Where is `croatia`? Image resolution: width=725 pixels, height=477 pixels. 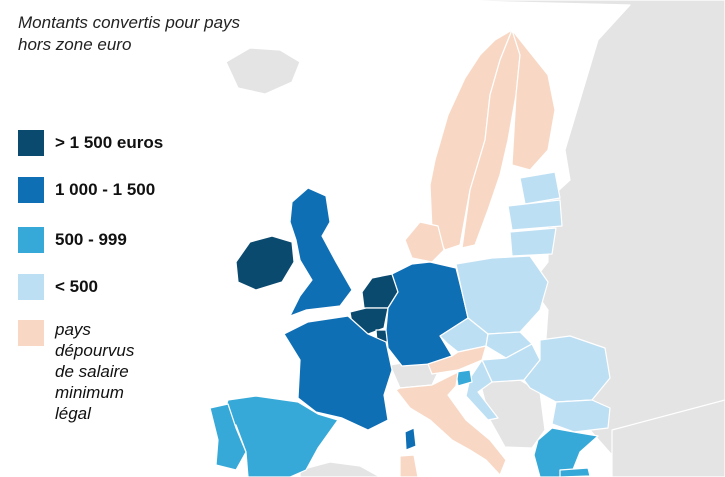 croatia is located at coordinates (482, 390).